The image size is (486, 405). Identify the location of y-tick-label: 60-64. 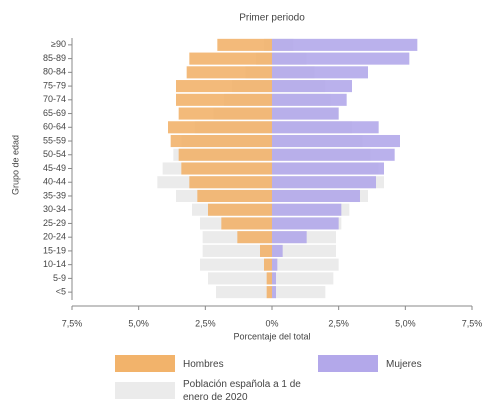
(54, 127).